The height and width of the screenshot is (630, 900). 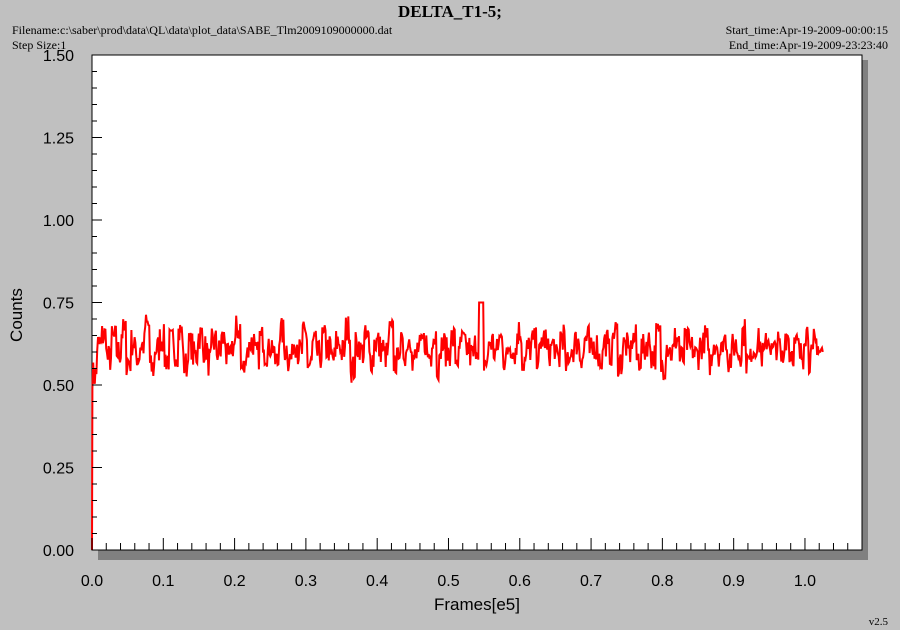 I want to click on x-tick-label: 0.1, so click(x=163, y=581).